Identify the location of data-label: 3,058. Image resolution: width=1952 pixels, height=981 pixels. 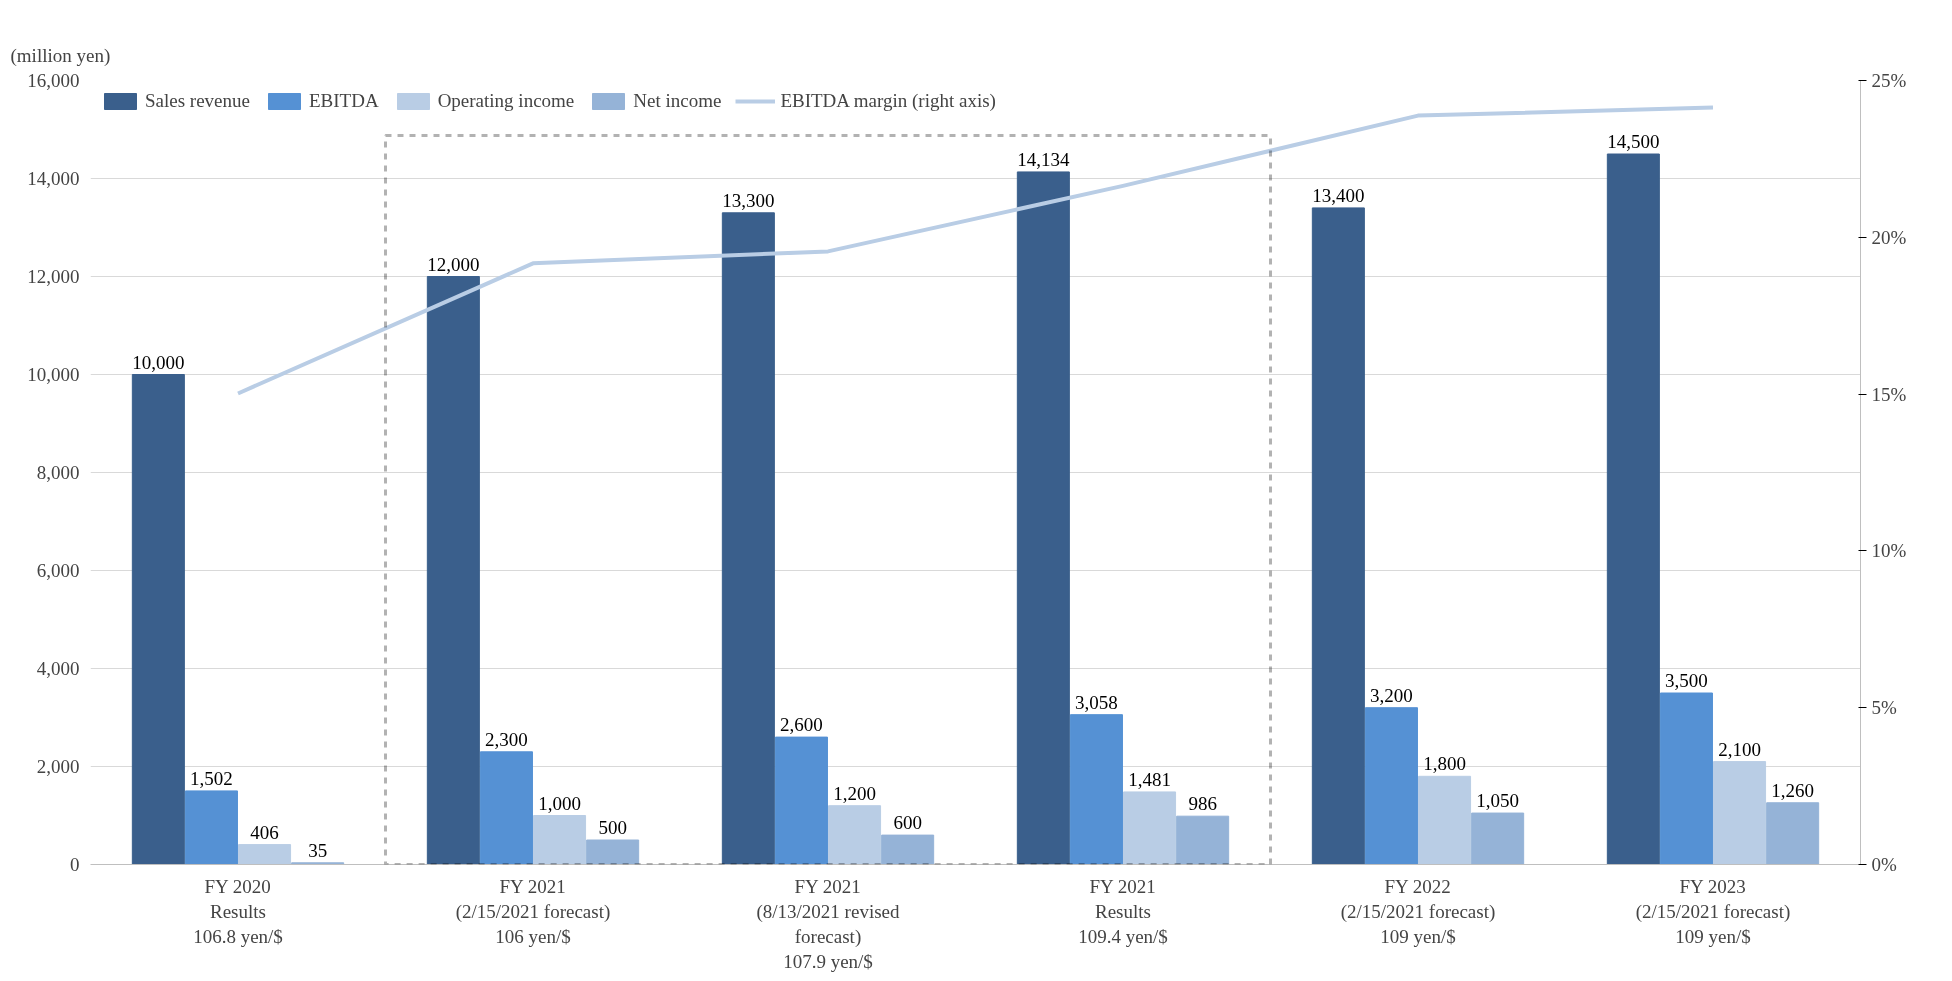
(1096, 702).